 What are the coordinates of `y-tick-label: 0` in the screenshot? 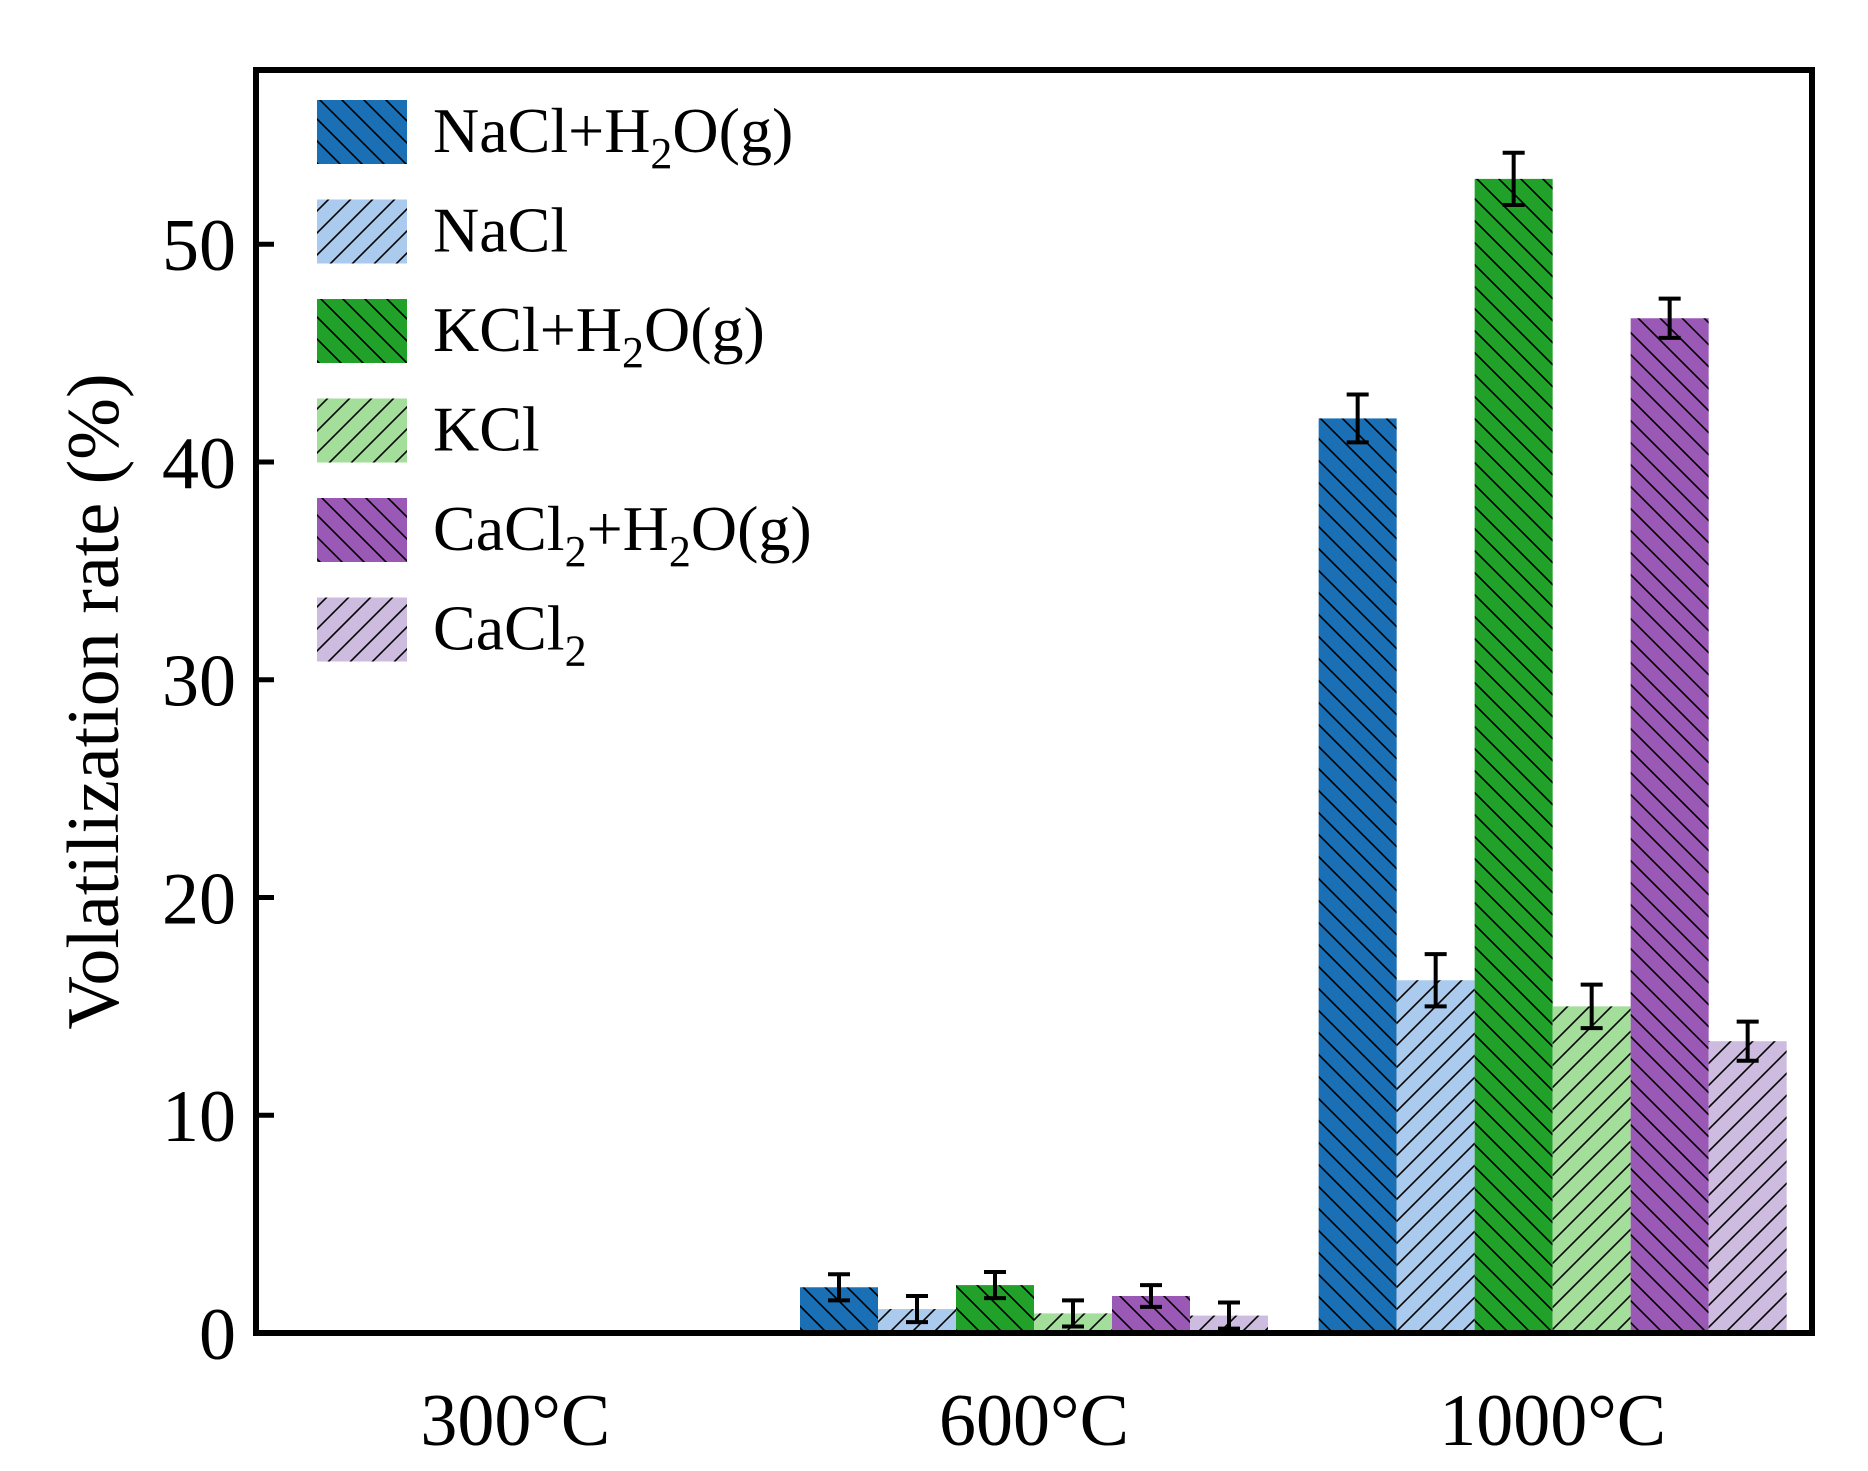 It's located at (217, 1335).